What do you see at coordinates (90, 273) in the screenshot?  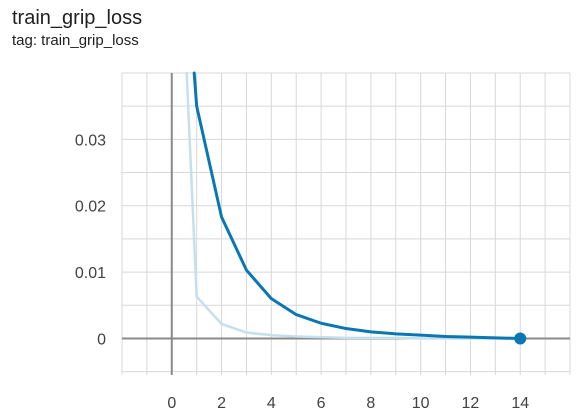 I see `y-tick-label: 0.01` at bounding box center [90, 273].